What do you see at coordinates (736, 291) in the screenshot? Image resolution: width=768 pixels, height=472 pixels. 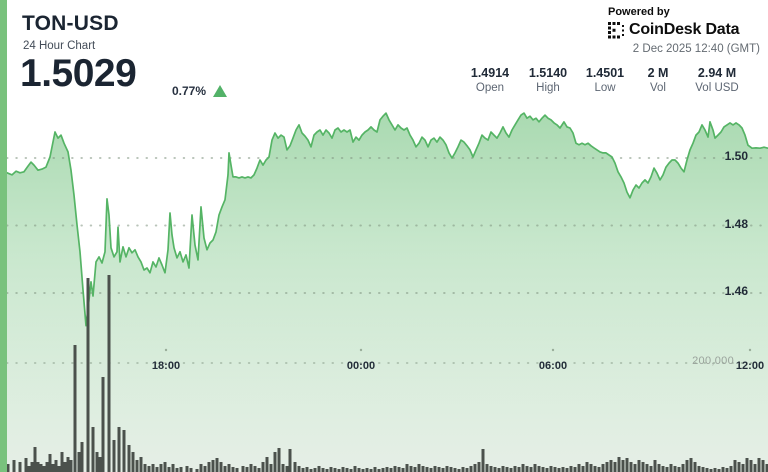 I see `y-axis-tick-1-46: 1.46` at bounding box center [736, 291].